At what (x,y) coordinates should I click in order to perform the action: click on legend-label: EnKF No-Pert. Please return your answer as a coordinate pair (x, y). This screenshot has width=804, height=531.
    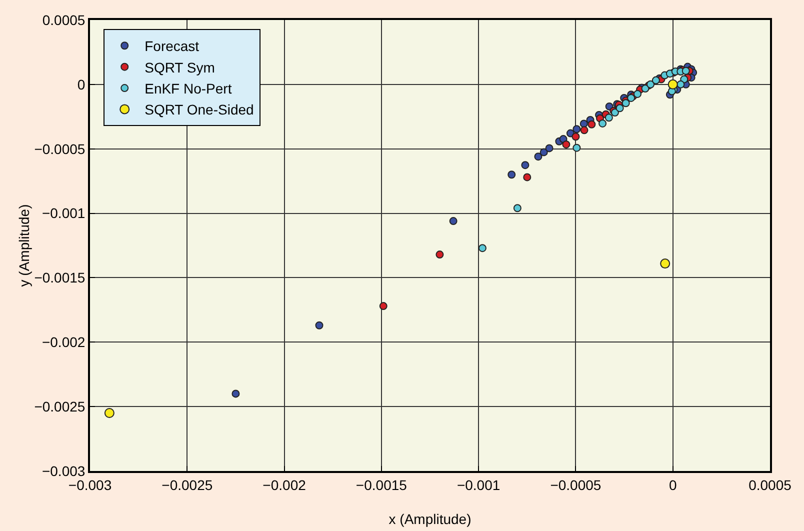
    Looking at the image, I should click on (188, 88).